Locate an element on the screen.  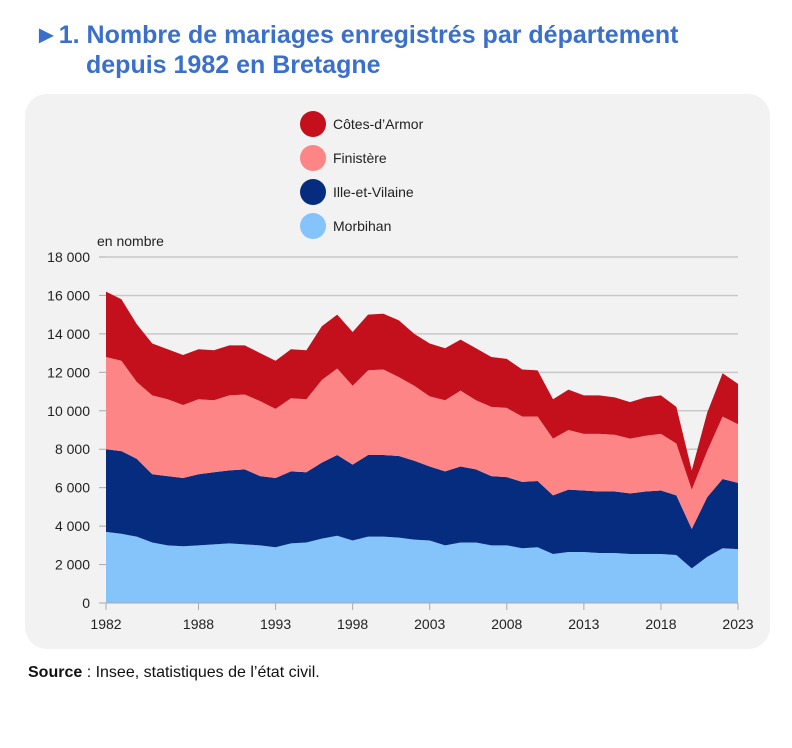
legend-label: Côtes-d’Armor is located at coordinates (378, 124).